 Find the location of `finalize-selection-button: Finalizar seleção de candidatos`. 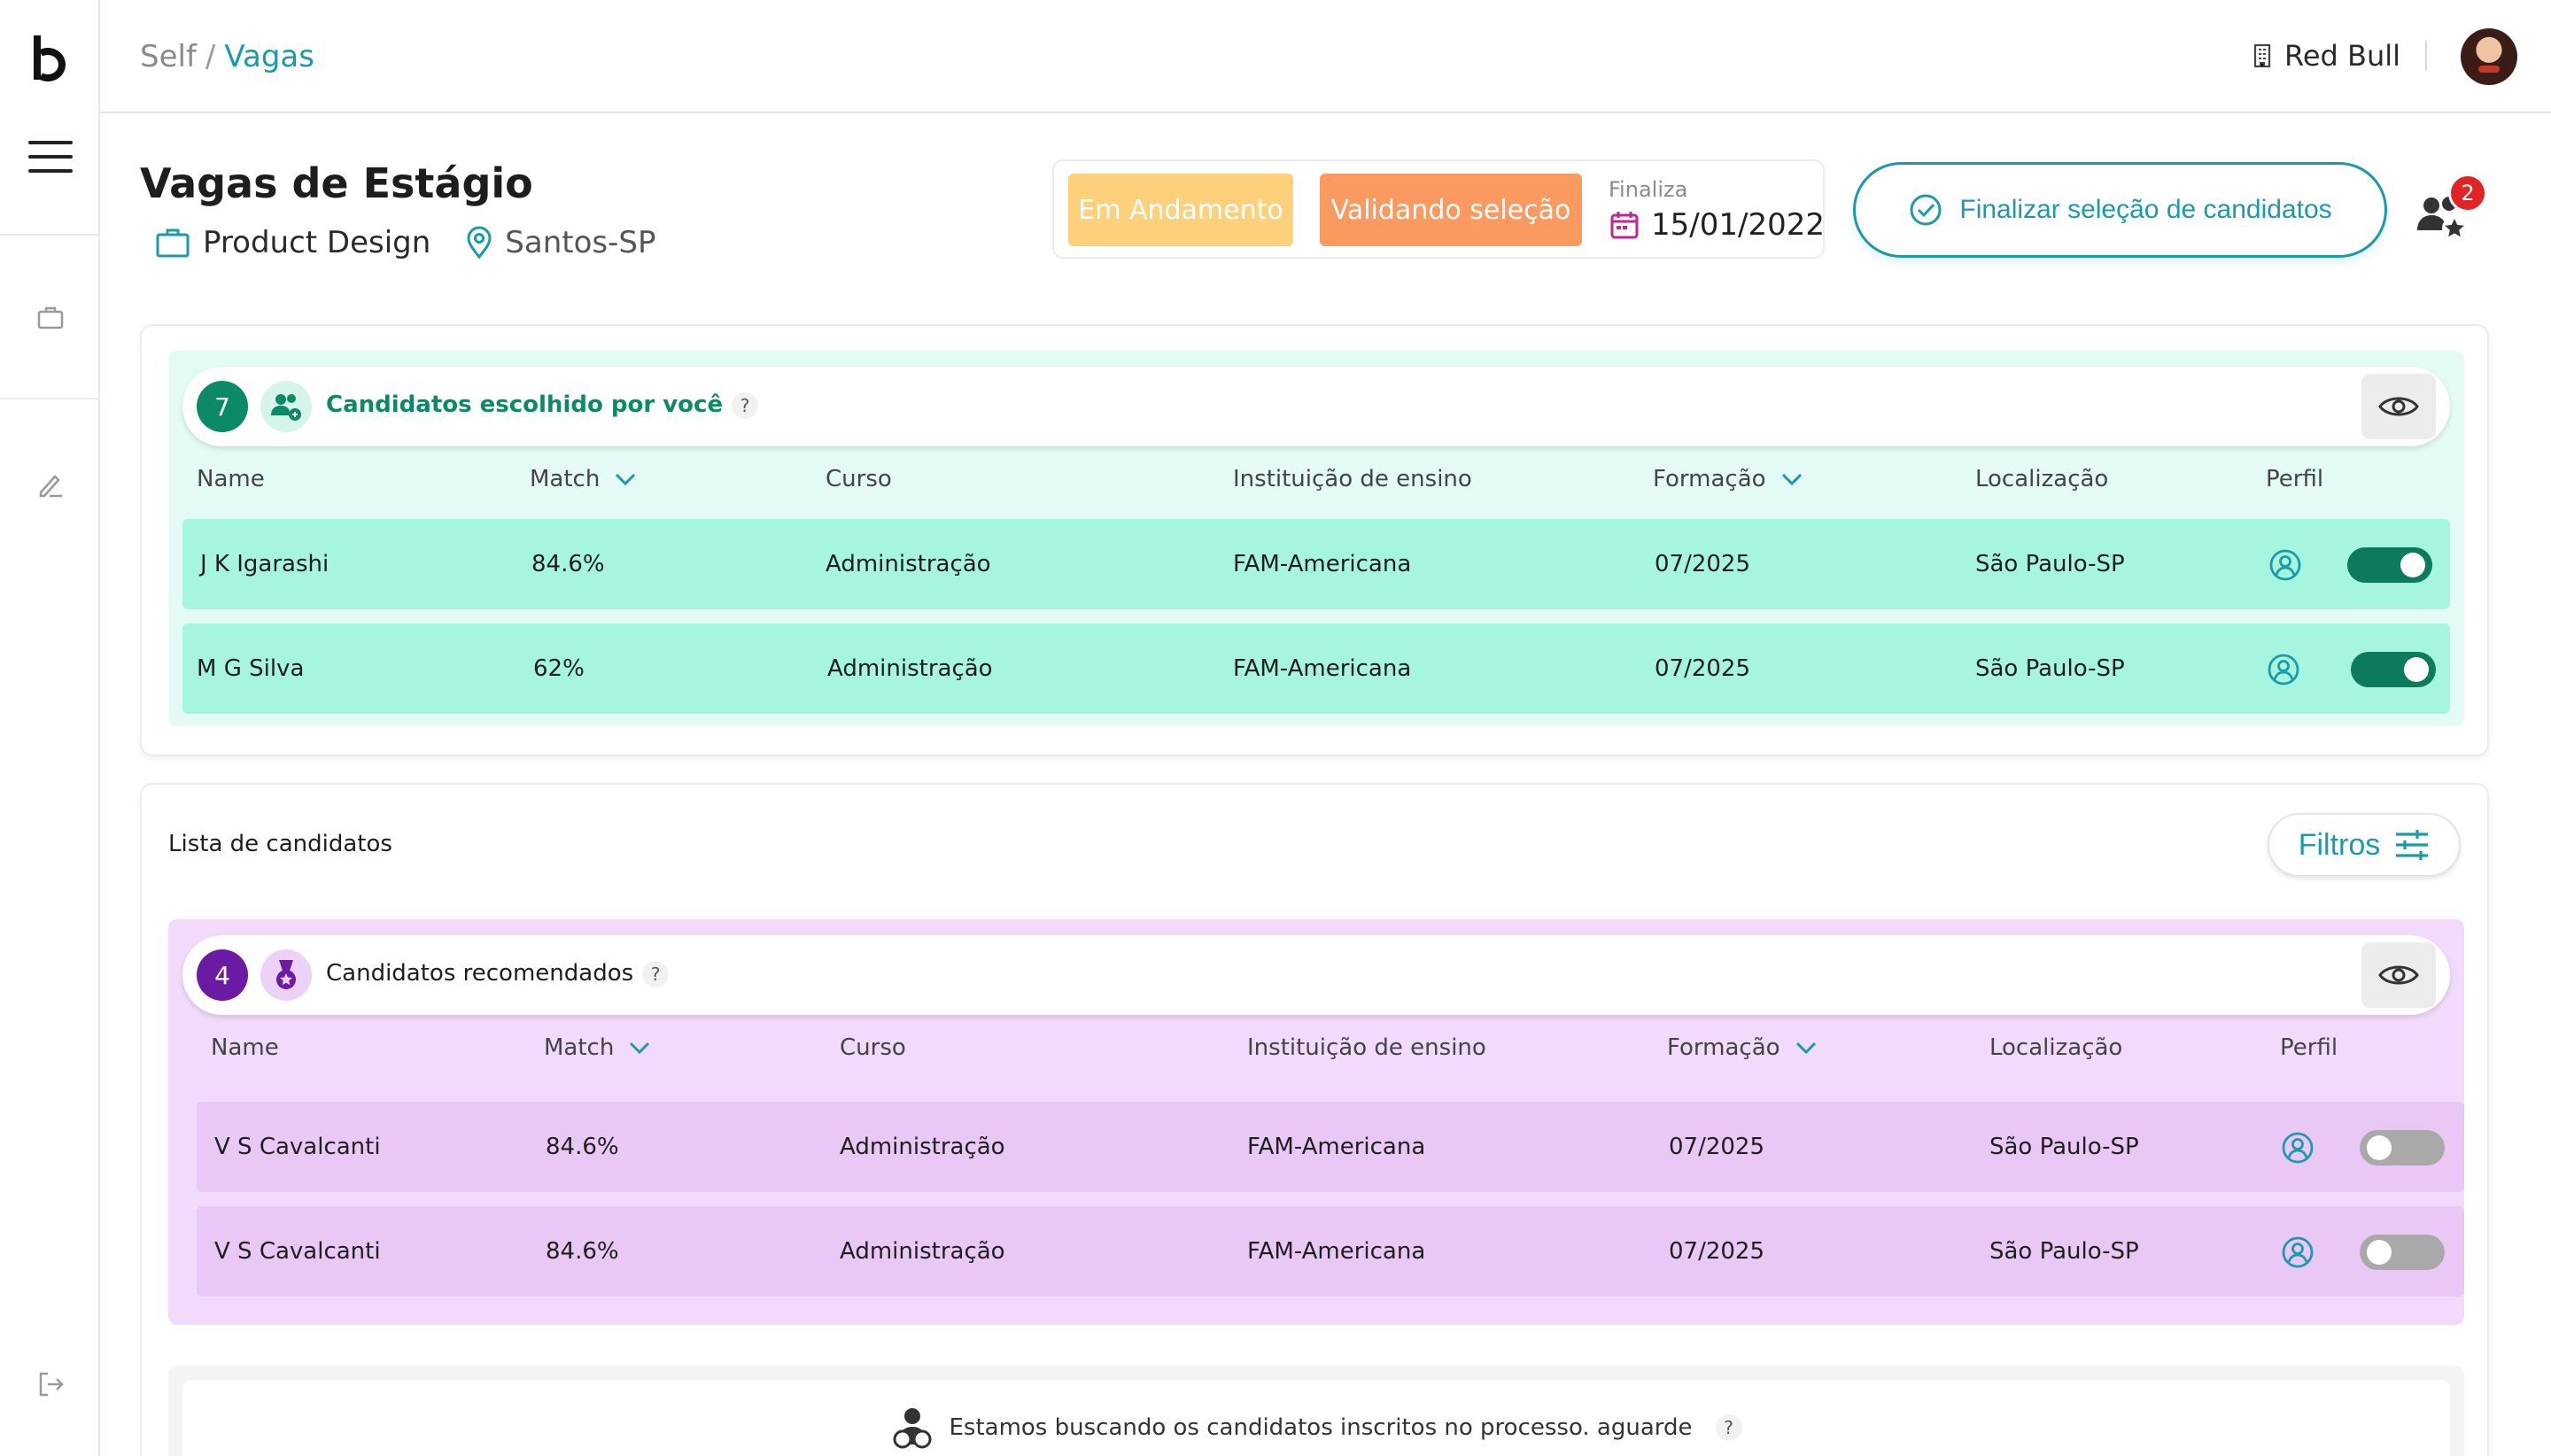

finalize-selection-button: Finalizar seleção de candidatos is located at coordinates (2120, 210).